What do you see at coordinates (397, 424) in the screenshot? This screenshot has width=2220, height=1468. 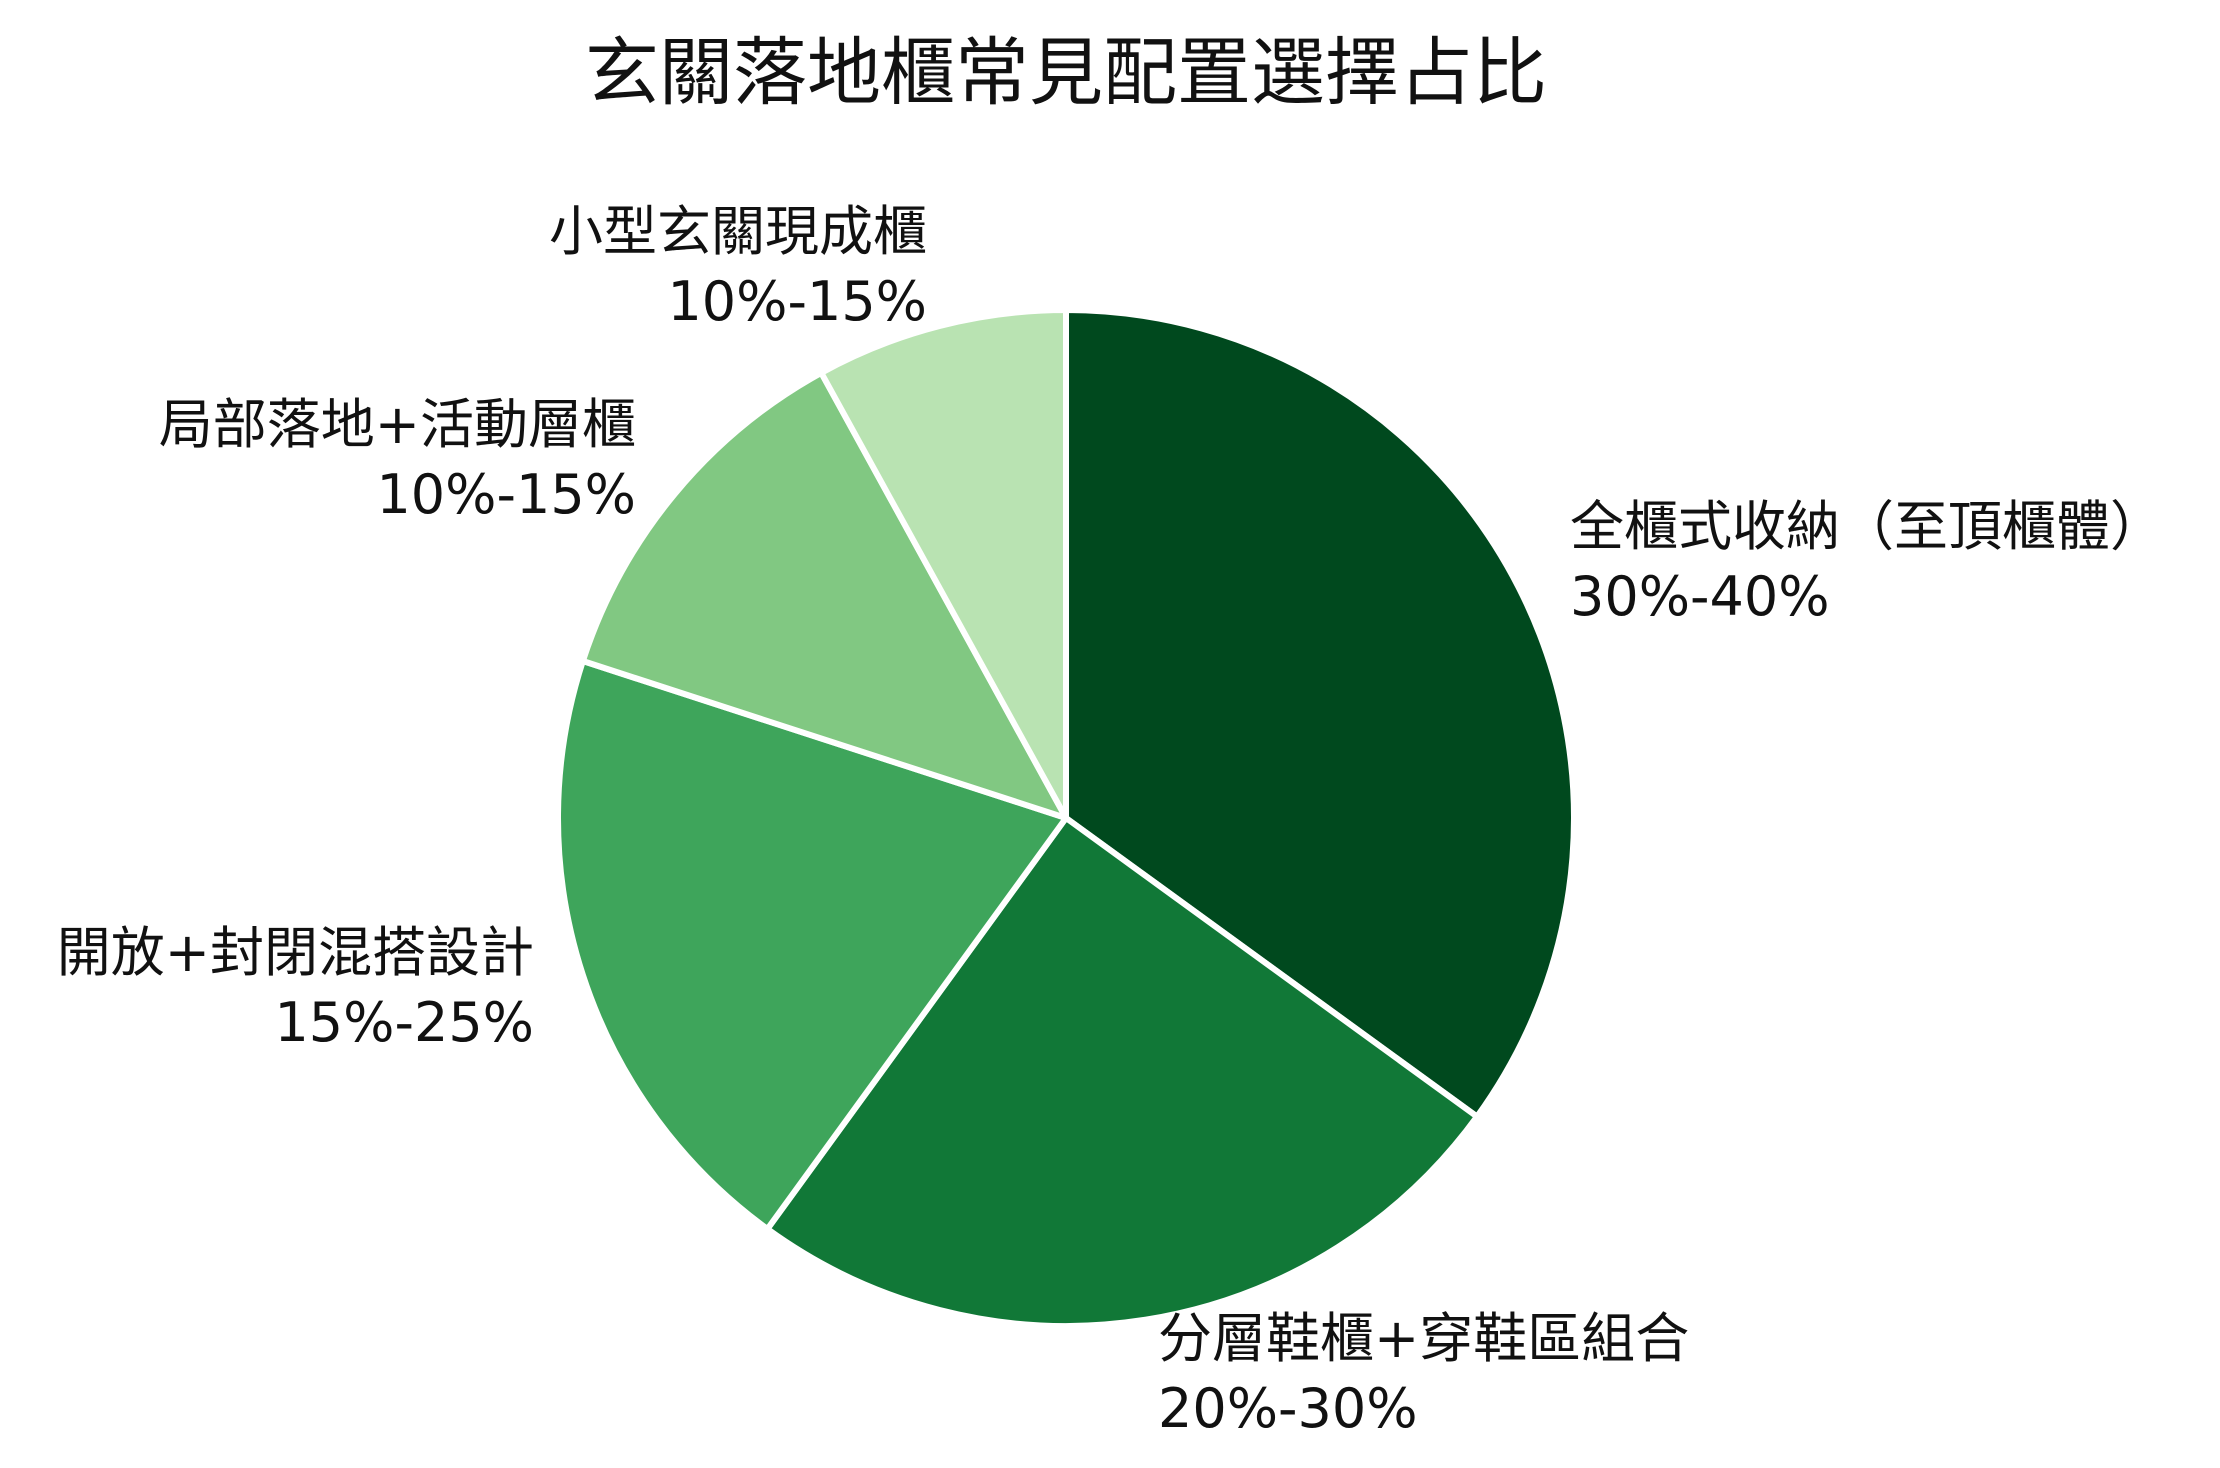 I see `slice-label-4: 局部落地+活動層櫃` at bounding box center [397, 424].